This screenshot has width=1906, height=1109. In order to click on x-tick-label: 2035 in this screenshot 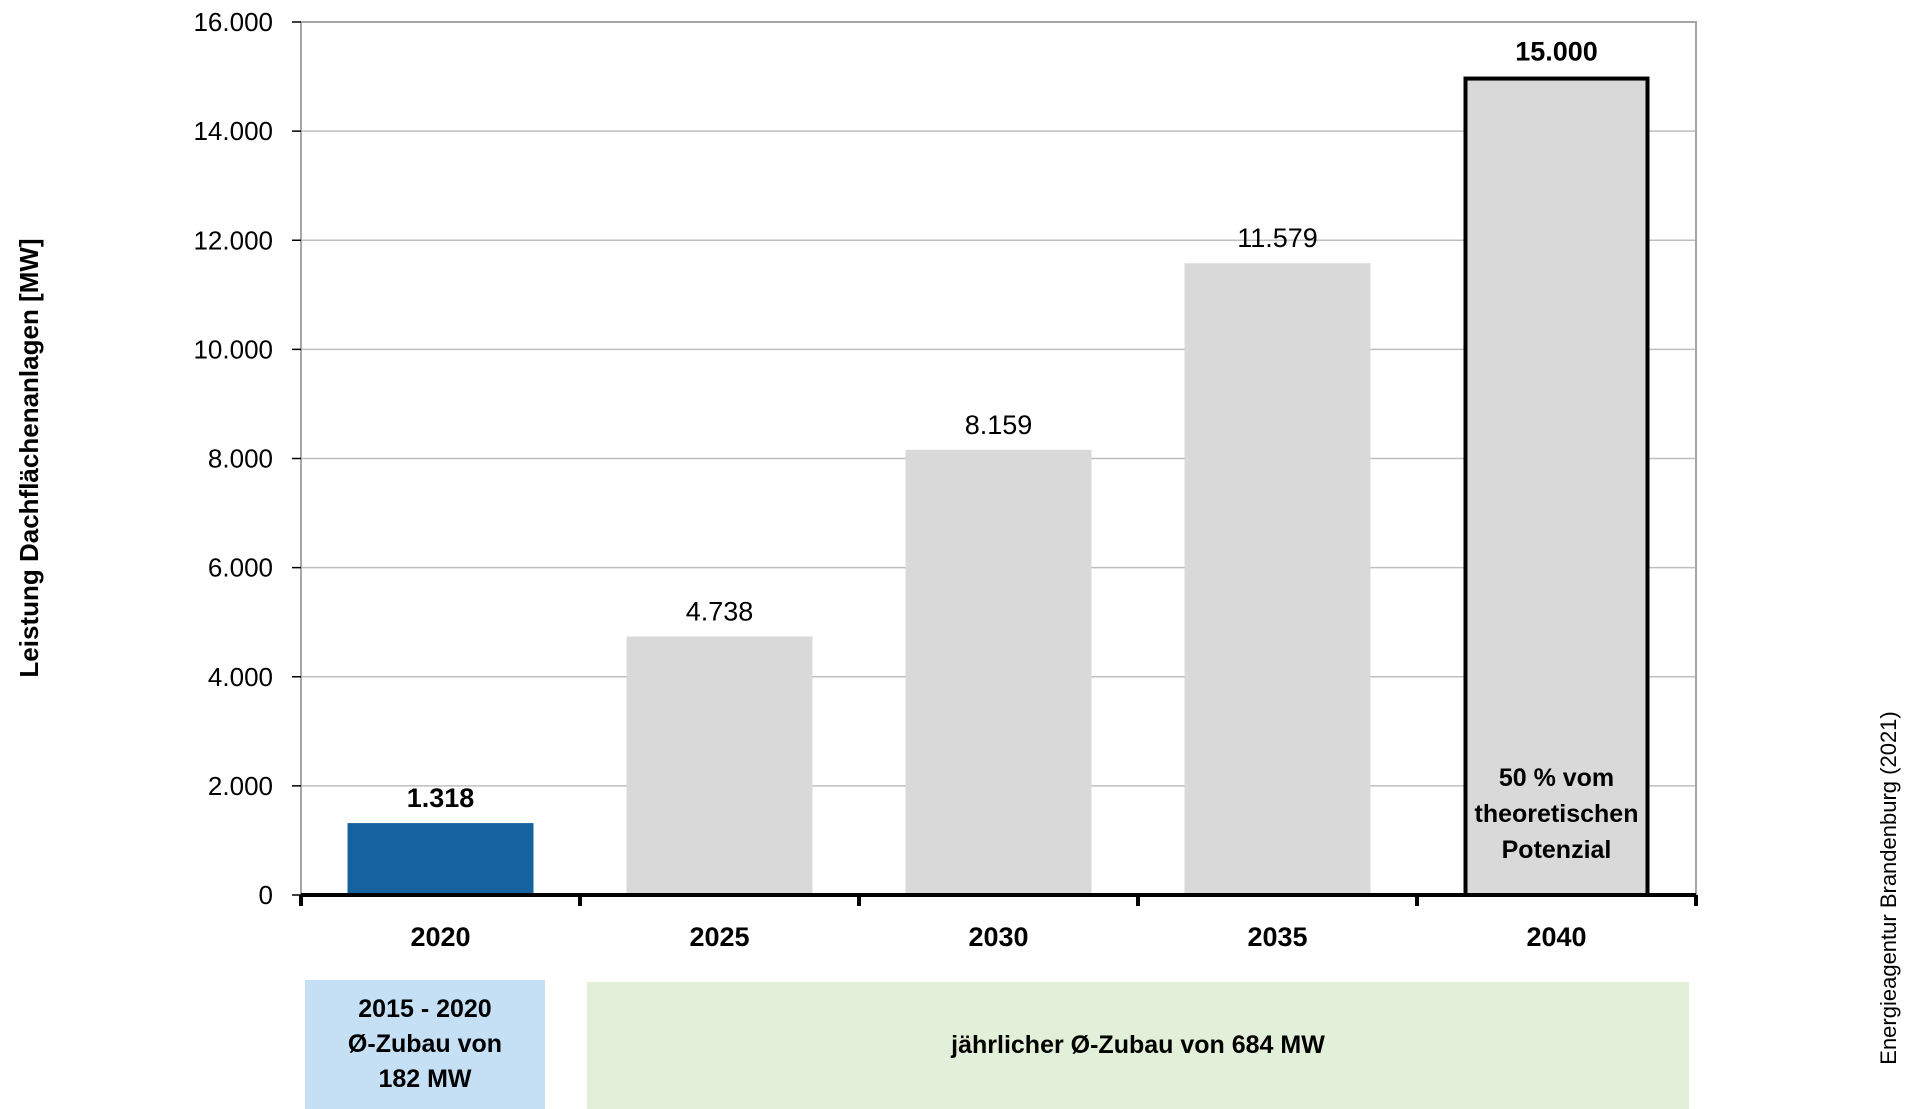, I will do `click(1277, 937)`.